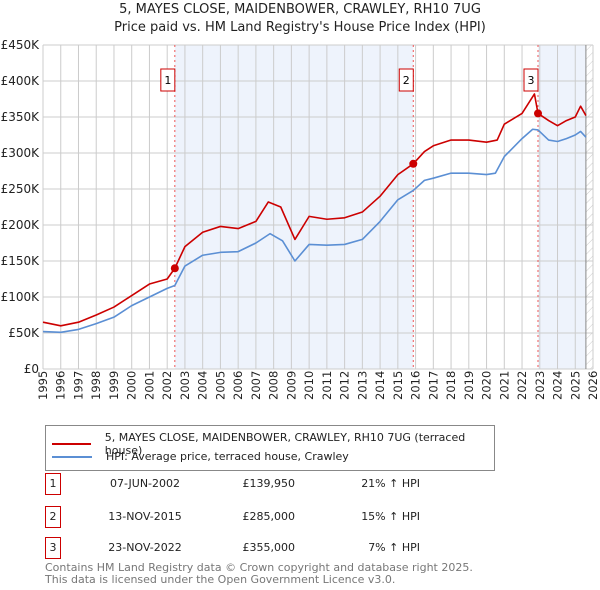 Image resolution: width=600 pixels, height=590 pixels. I want to click on sale-row: 1 07-JUN-2002 £139,950 21% ↑ HPI, so click(245, 484).